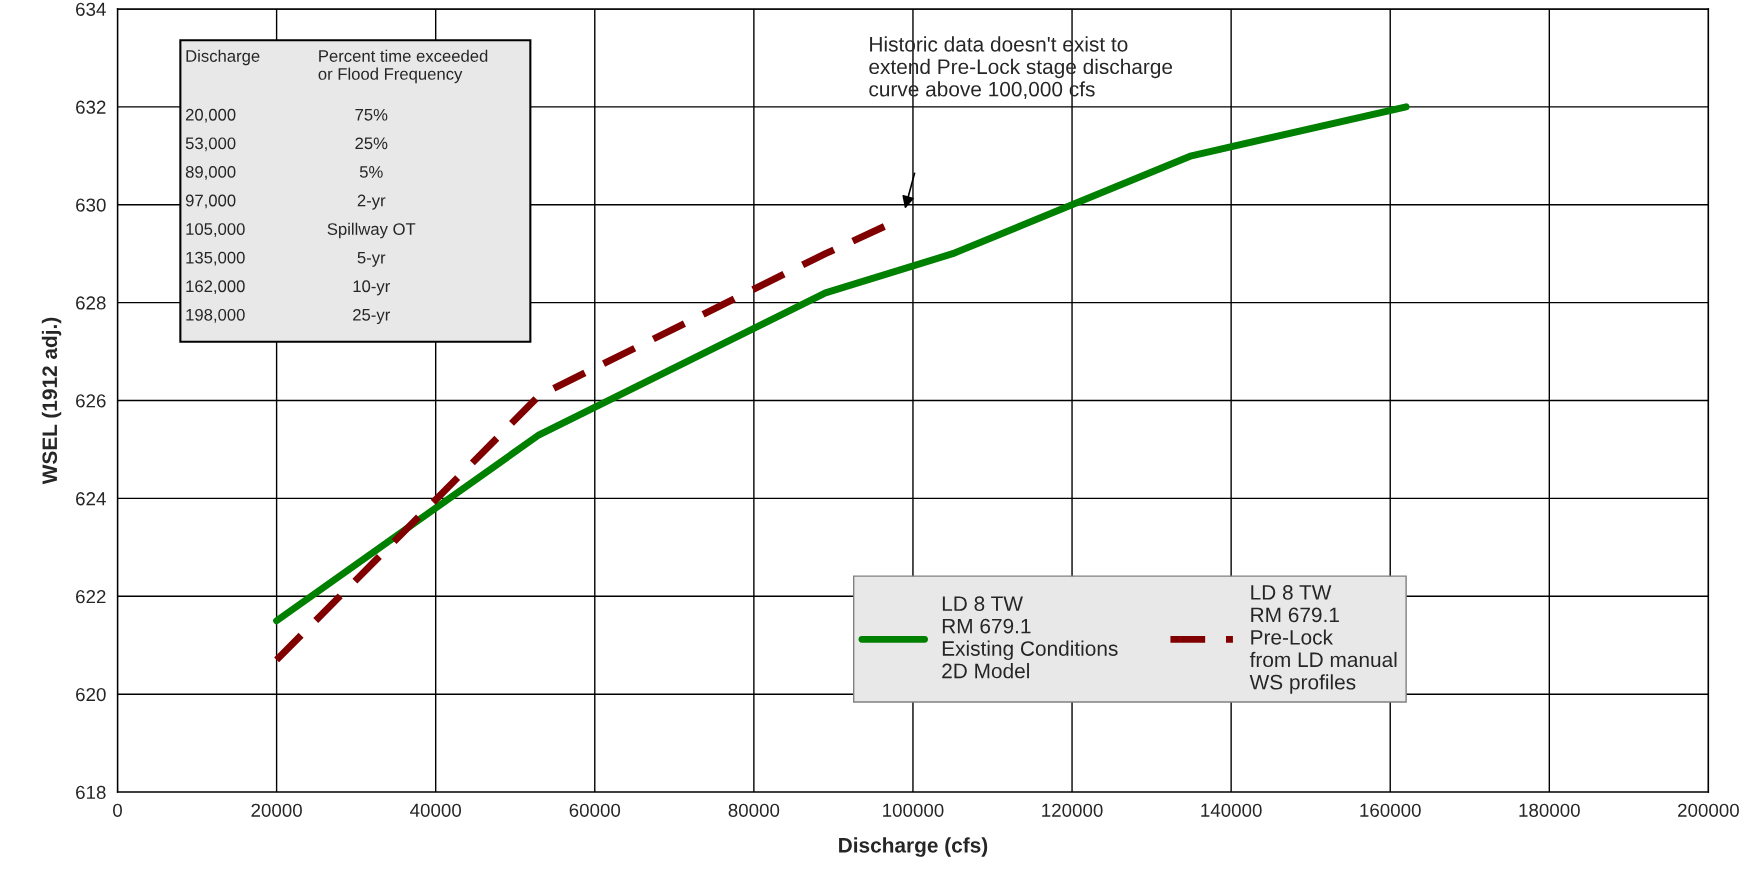 The width and height of the screenshot is (1754, 895). Describe the element at coordinates (91, 107) in the screenshot. I see `y-tick-label: 632` at that location.